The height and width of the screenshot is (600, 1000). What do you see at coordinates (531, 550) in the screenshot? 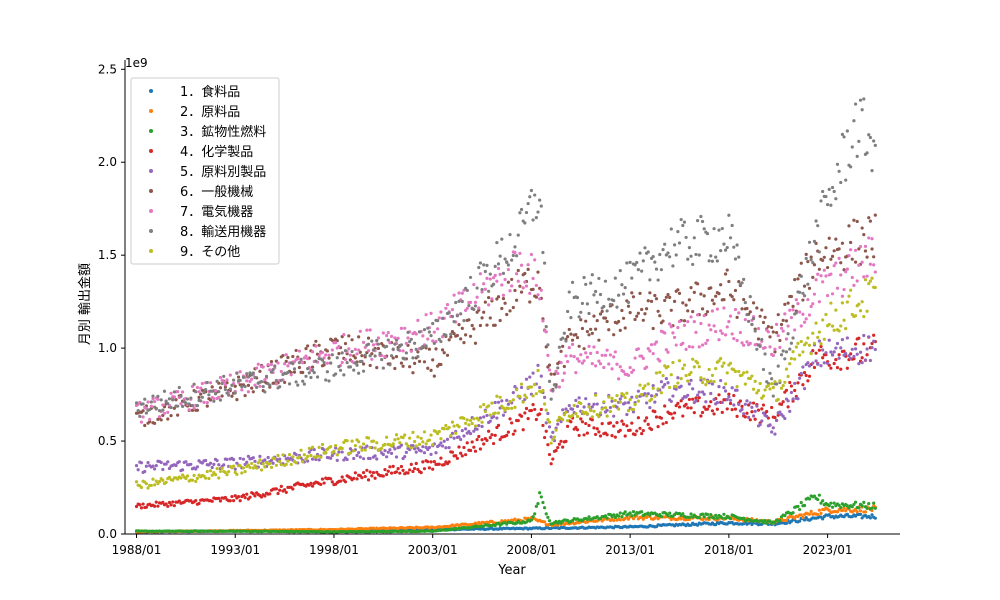
I see `x-tick-label: 2008/01` at bounding box center [531, 550].